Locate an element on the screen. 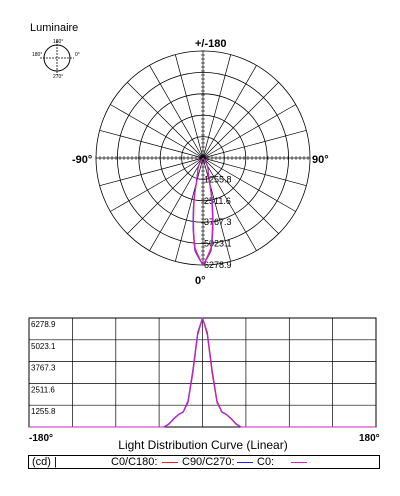 The height and width of the screenshot is (496, 400). mini-top-label: 180° is located at coordinates (58, 42).